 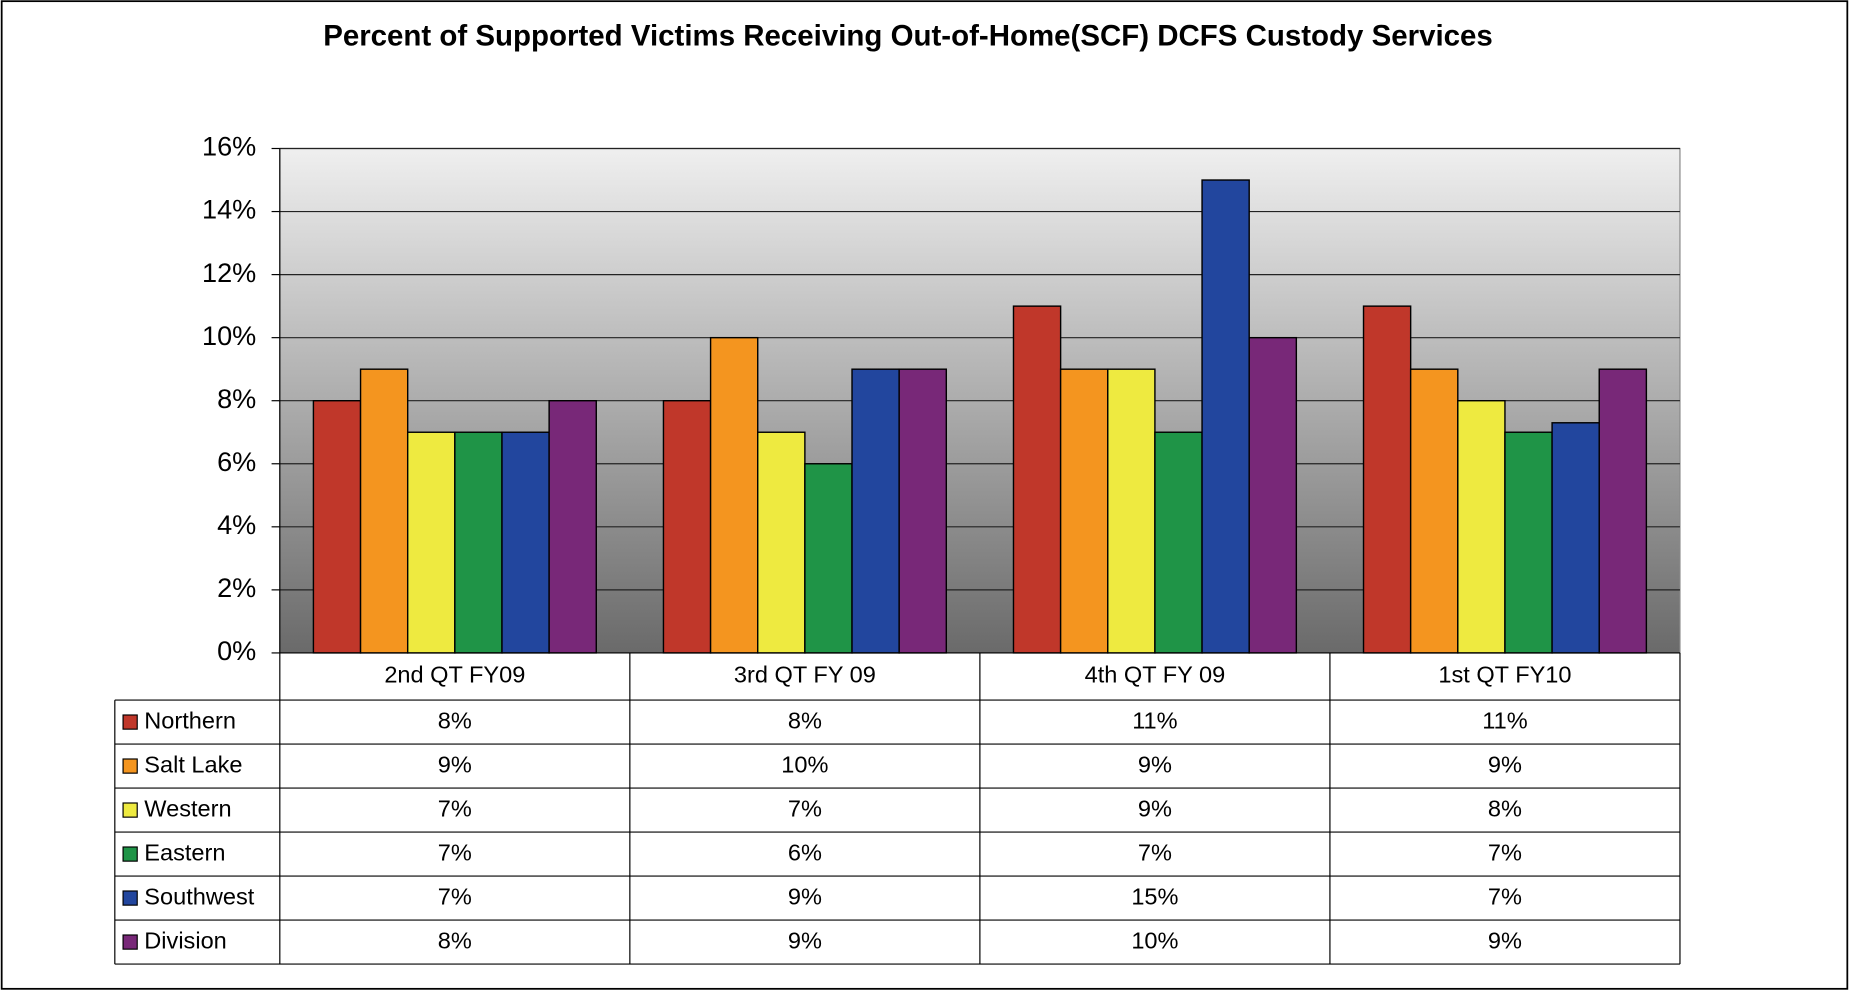 I want to click on data-label: 15%, so click(x=1154, y=896).